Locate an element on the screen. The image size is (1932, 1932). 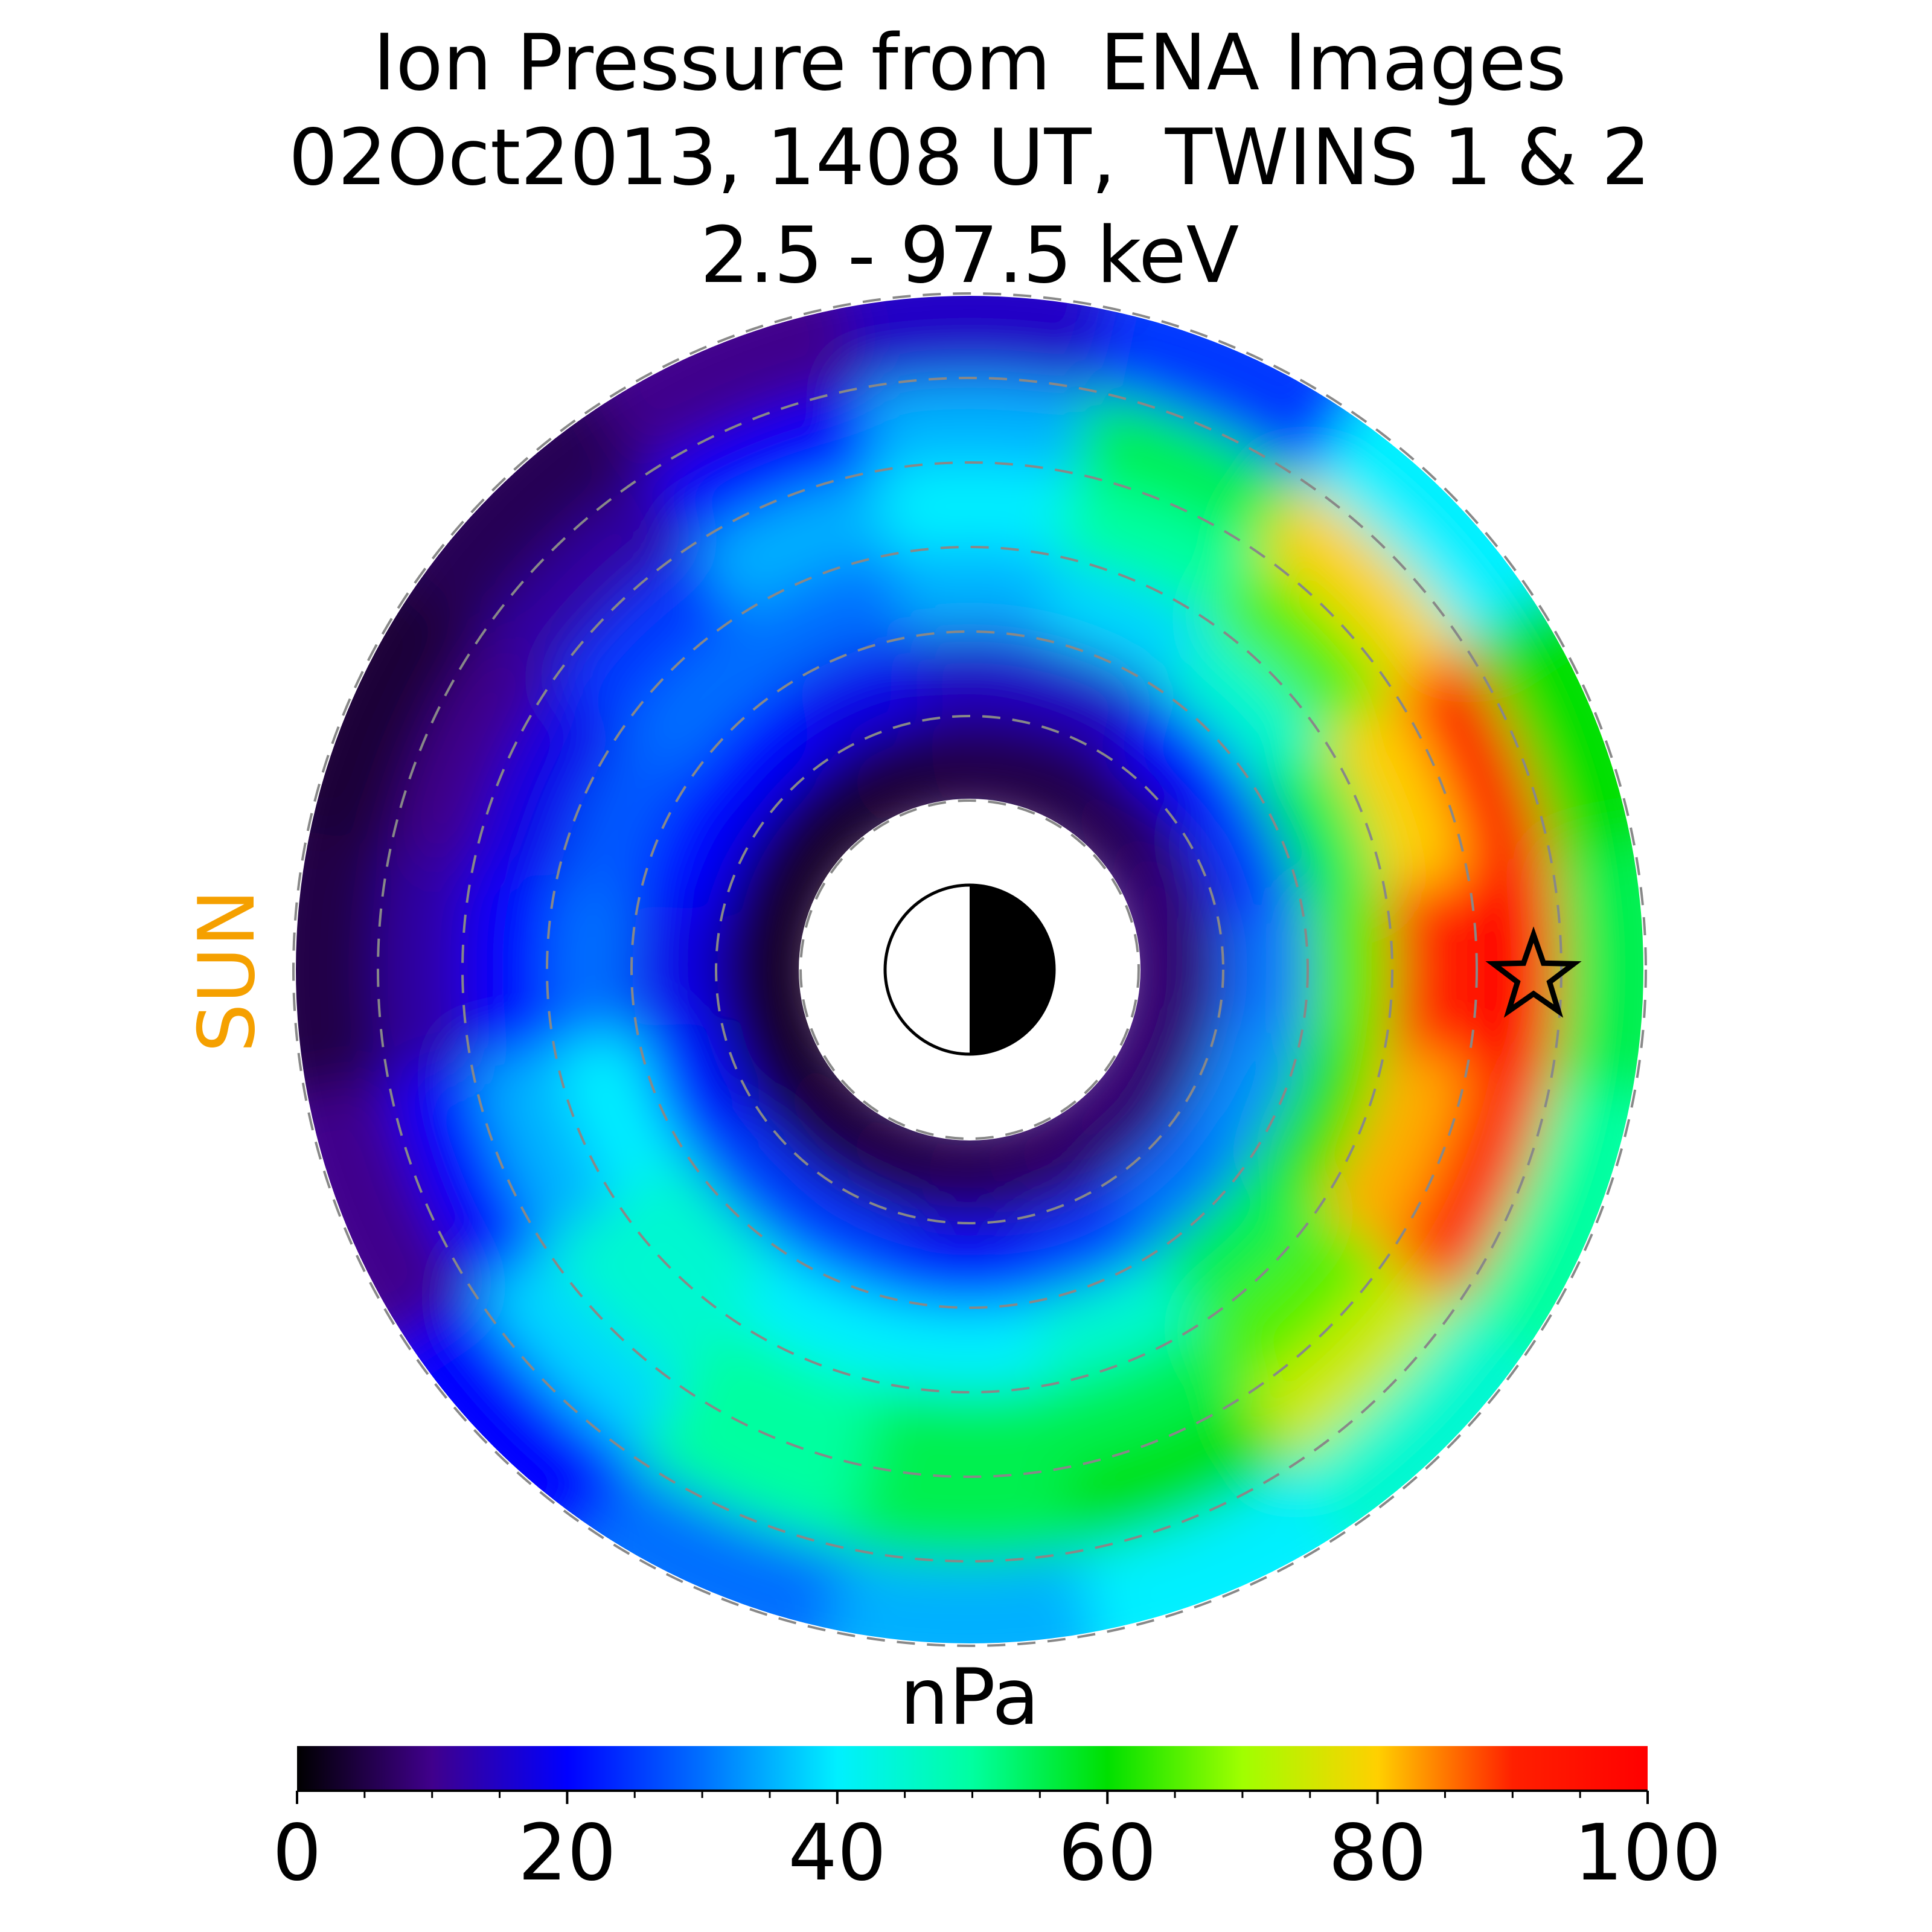
colorbar-tick-label: 0 is located at coordinates (296, 1853).